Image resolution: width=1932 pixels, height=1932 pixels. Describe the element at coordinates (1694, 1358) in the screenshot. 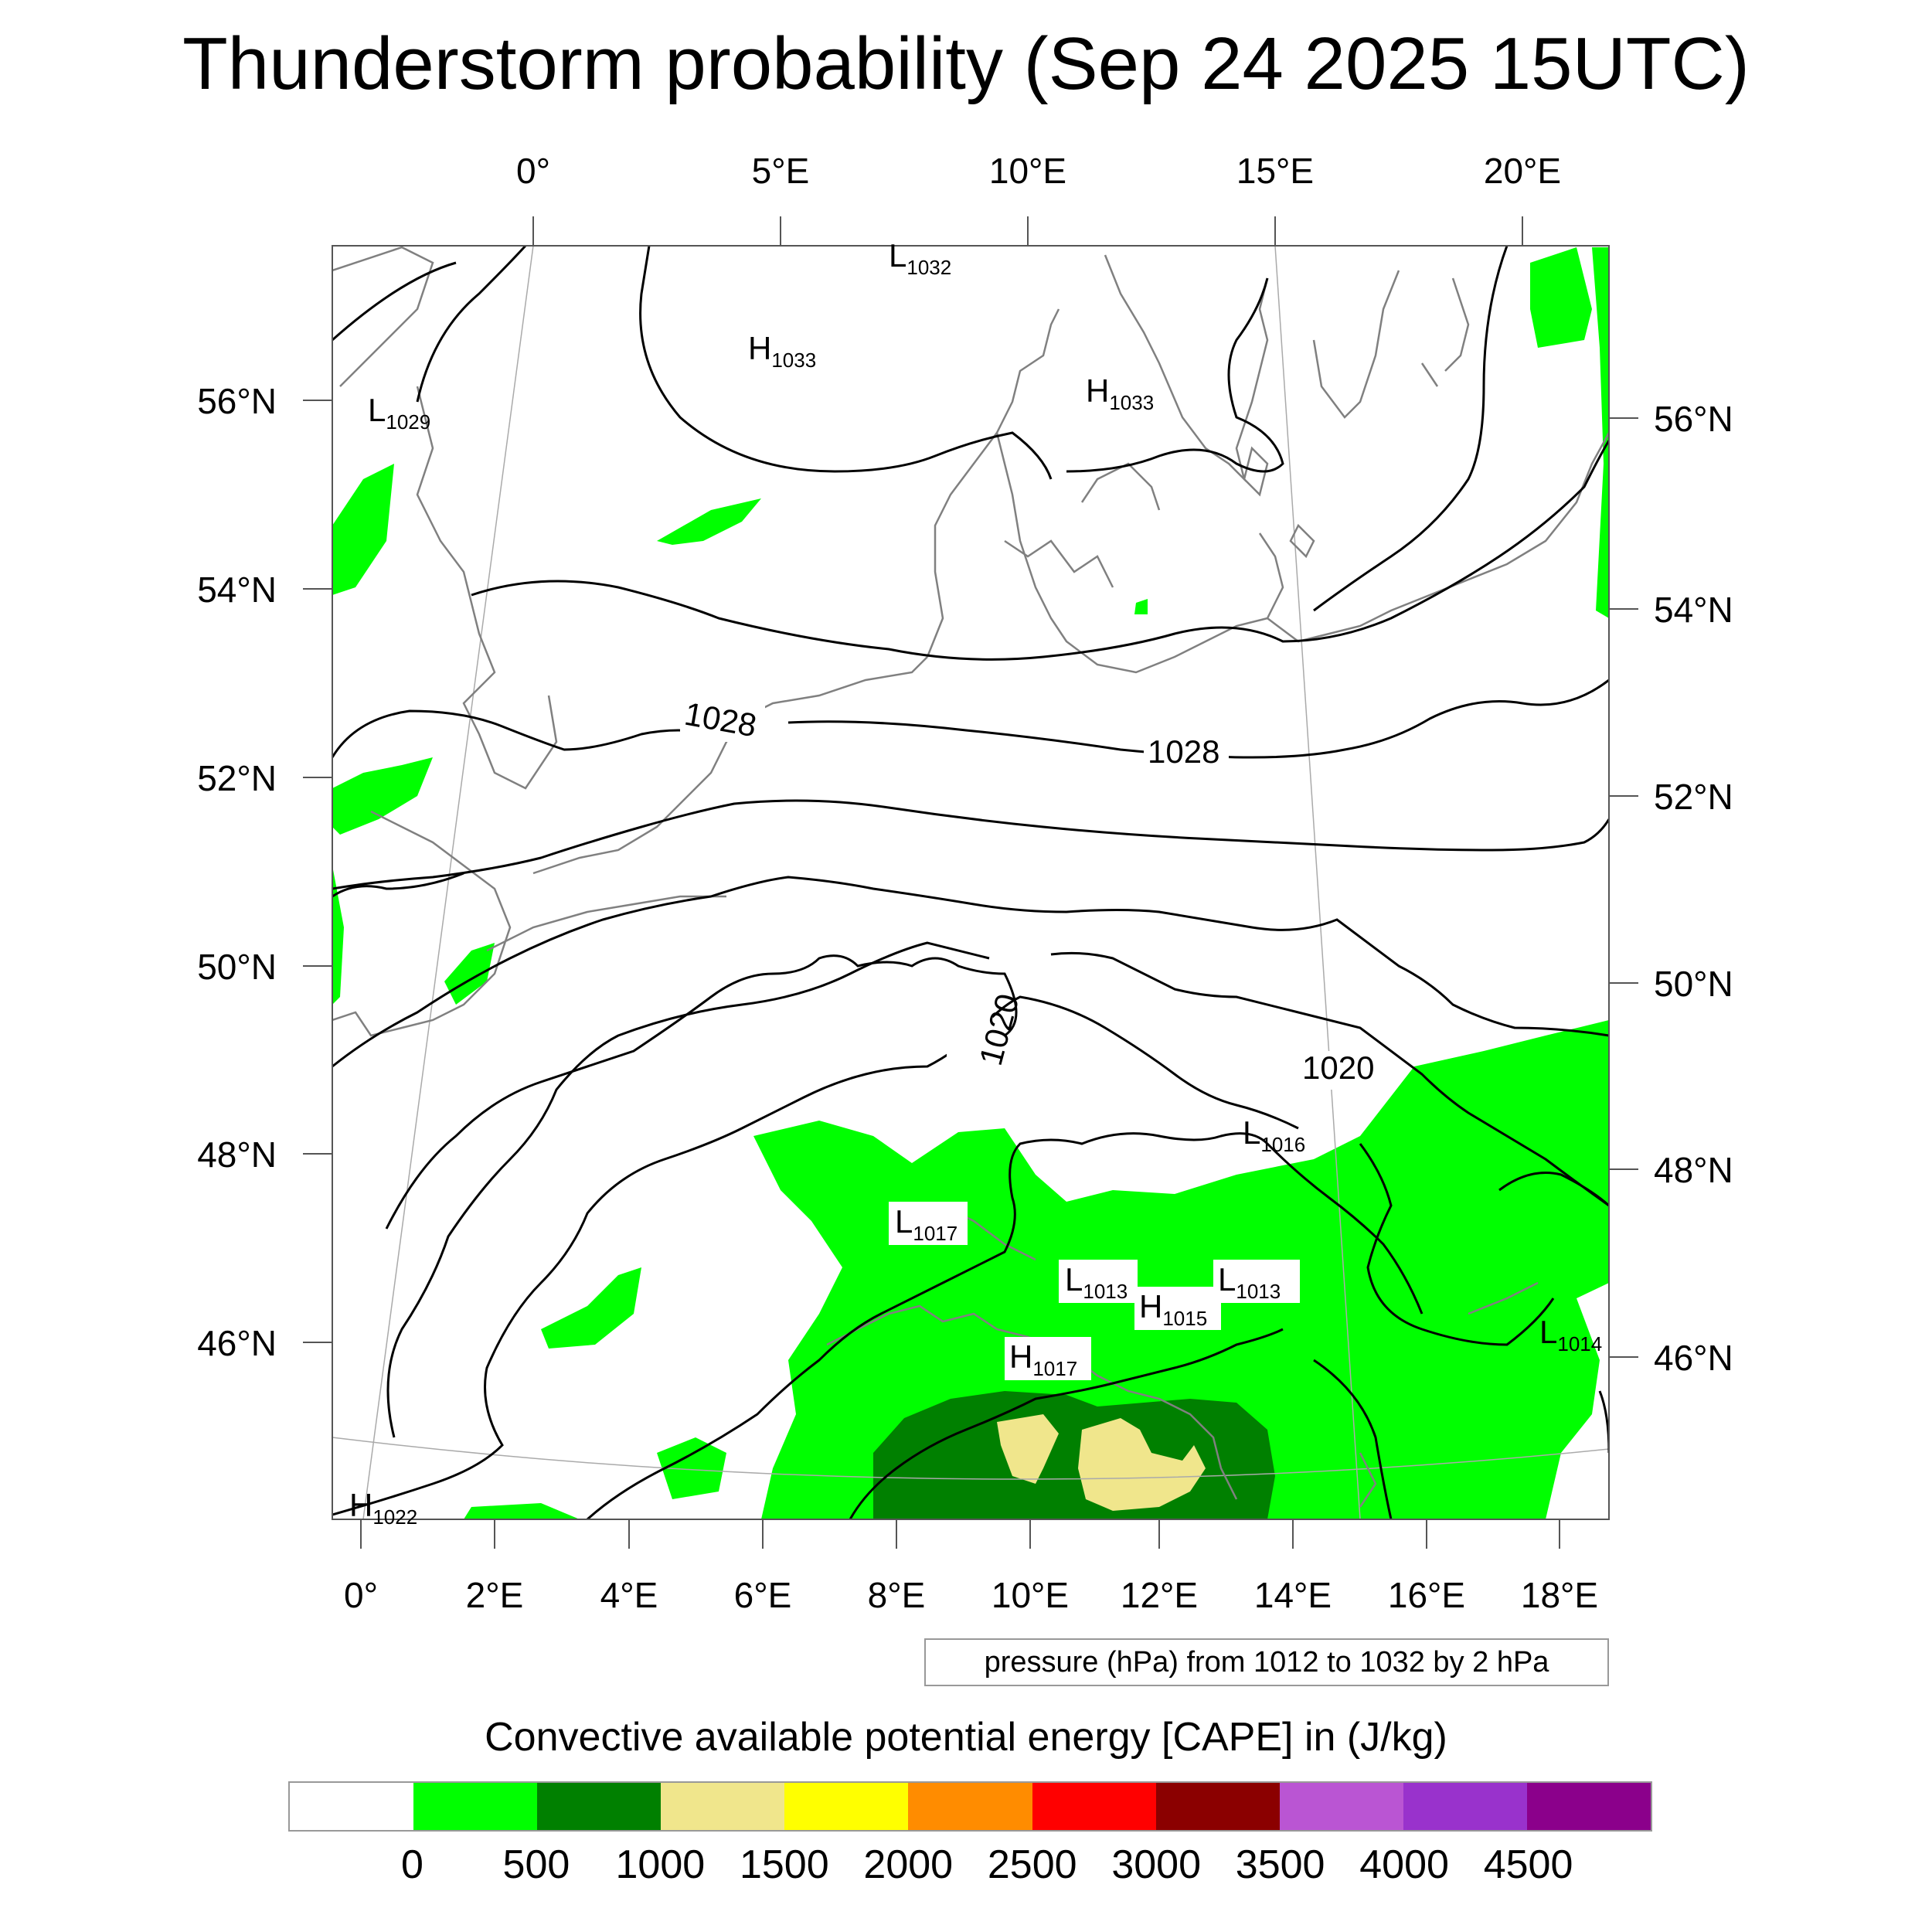

I see `right-lat-label: 46°N` at that location.